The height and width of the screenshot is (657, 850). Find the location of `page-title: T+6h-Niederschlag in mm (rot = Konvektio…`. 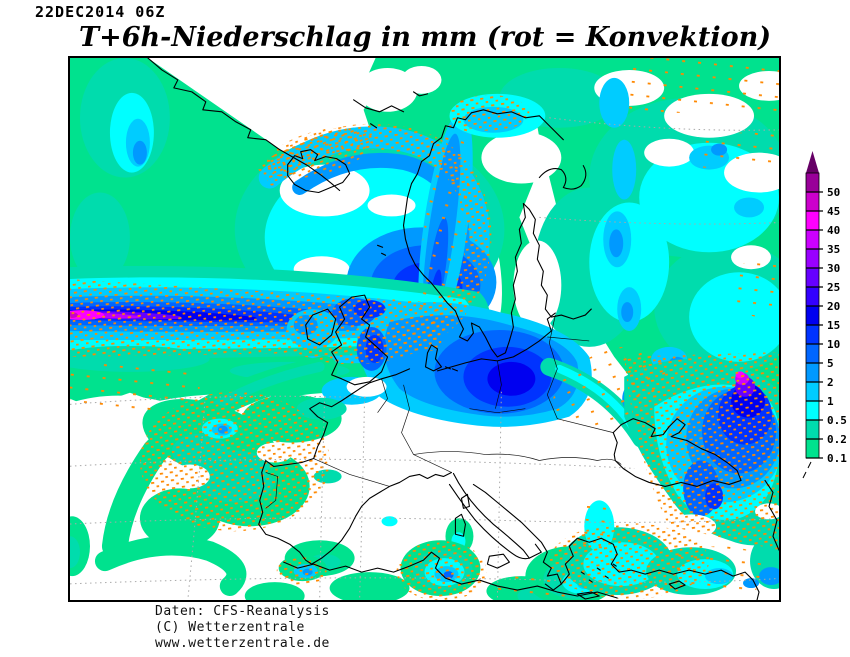

page-title: T+6h-Niederschlag in mm (rot = Konvektio… is located at coordinates (425, 37).